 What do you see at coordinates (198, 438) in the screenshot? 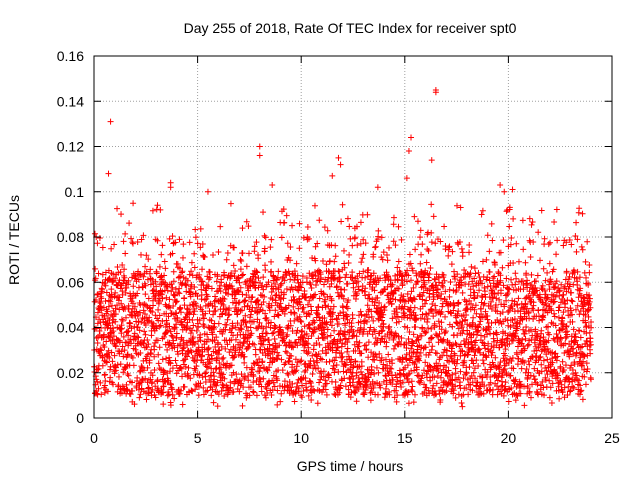
I see `x-tick-label: 5` at bounding box center [198, 438].